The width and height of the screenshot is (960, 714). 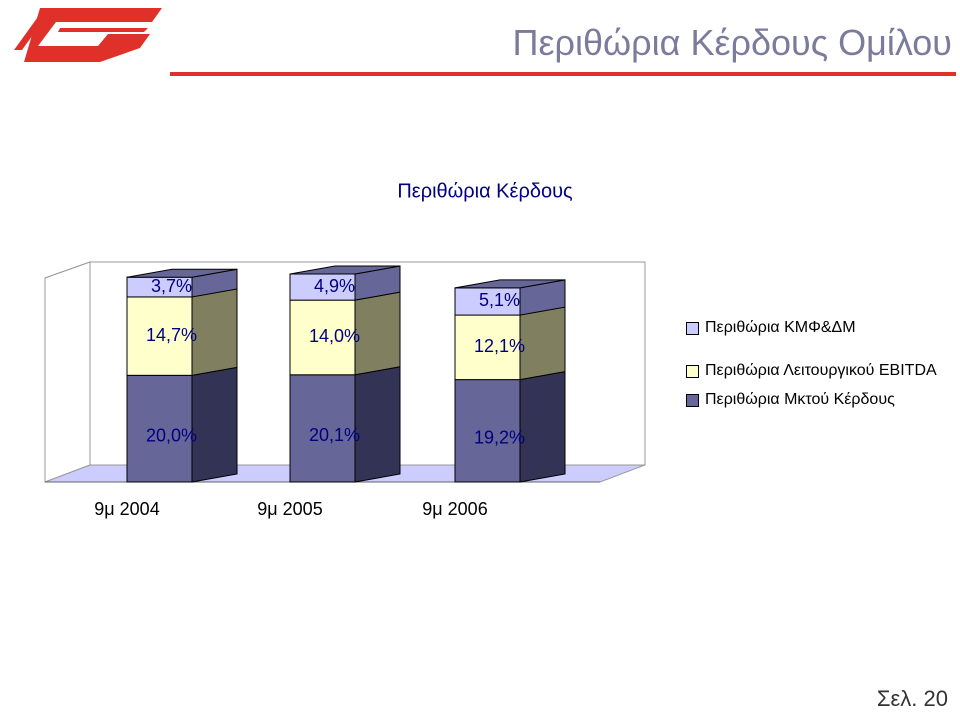 I want to click on value-label: 19,2%, so click(x=499, y=438).